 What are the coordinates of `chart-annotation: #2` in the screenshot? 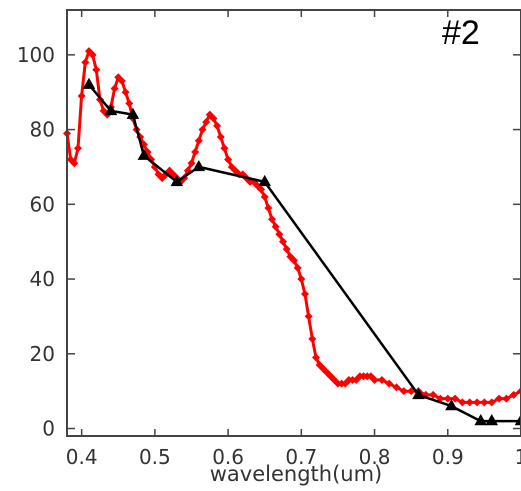 It's located at (461, 33).